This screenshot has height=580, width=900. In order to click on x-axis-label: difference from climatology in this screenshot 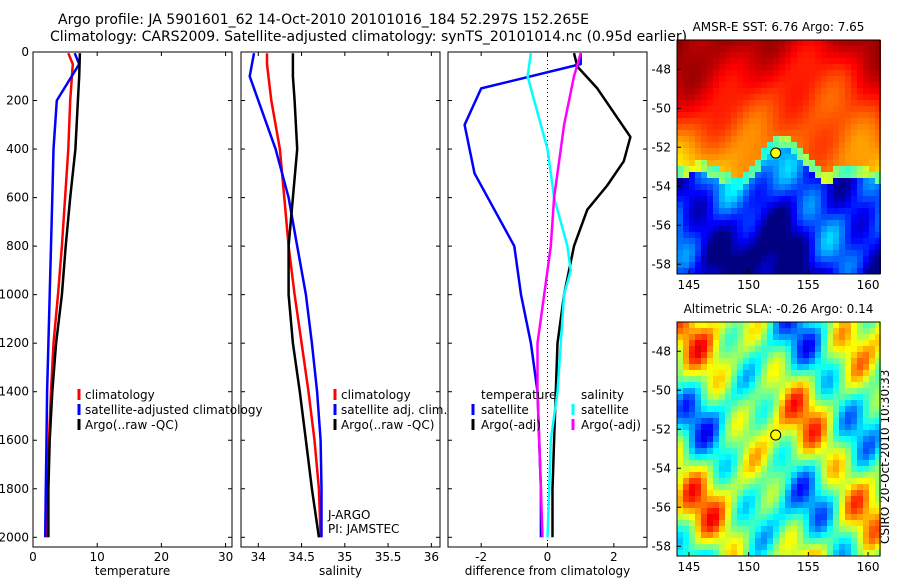, I will do `click(548, 571)`.